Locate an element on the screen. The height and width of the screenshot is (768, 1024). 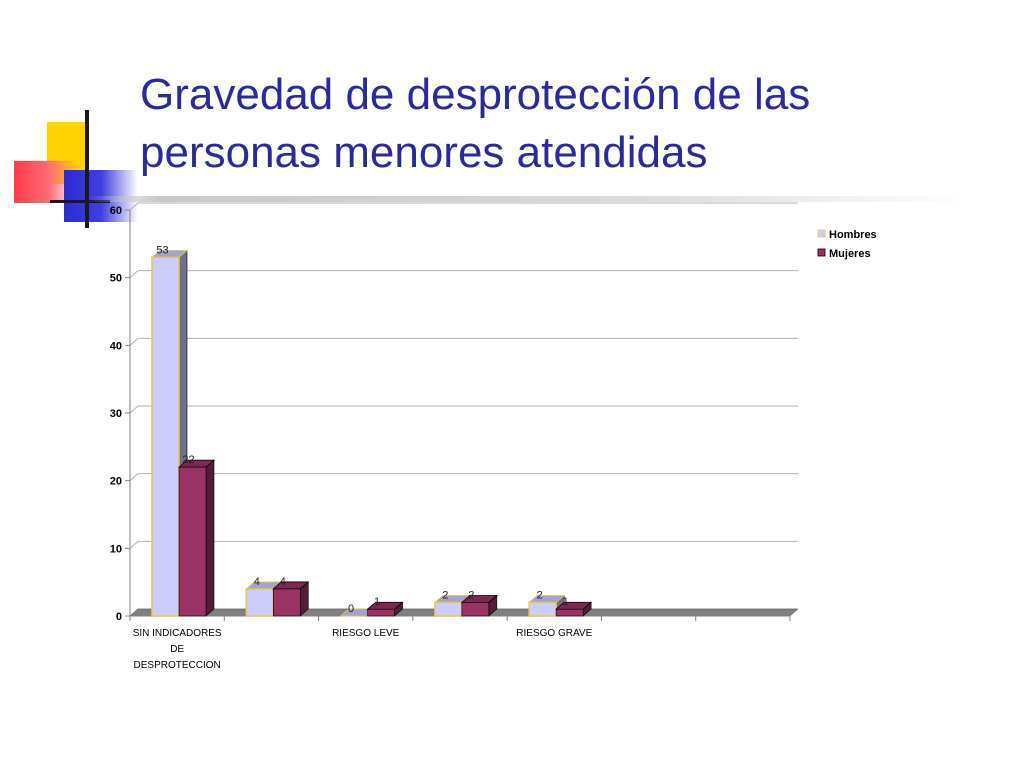
slide-title-line-2: personas menores atendidas is located at coordinates (424, 152).